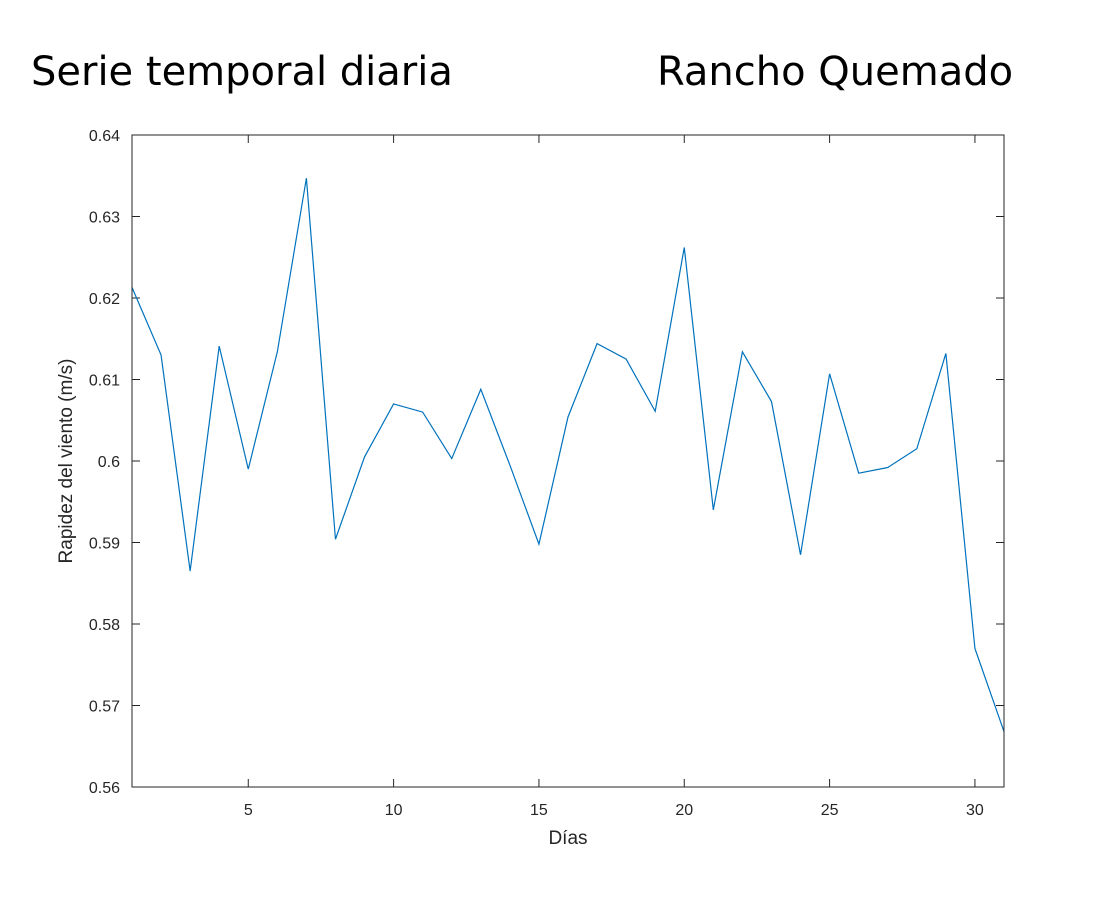 This screenshot has height=897, width=1096. I want to click on x-tick-label: 5, so click(248, 810).